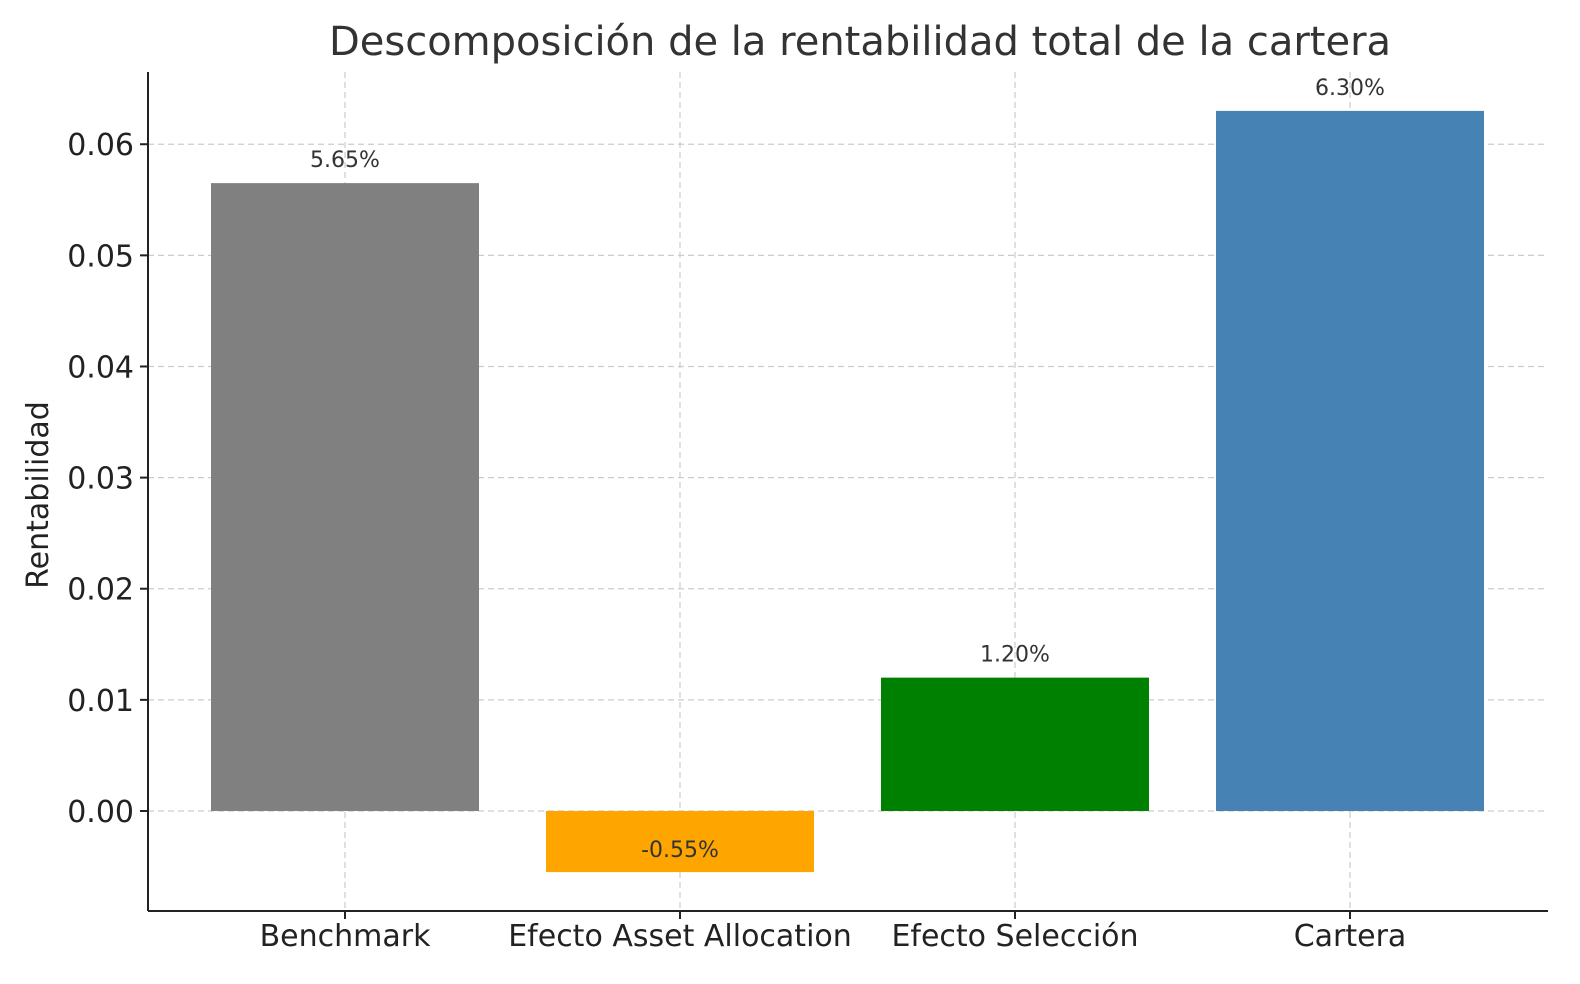  I want to click on y-tick-label-2: 0.02, so click(100, 590).